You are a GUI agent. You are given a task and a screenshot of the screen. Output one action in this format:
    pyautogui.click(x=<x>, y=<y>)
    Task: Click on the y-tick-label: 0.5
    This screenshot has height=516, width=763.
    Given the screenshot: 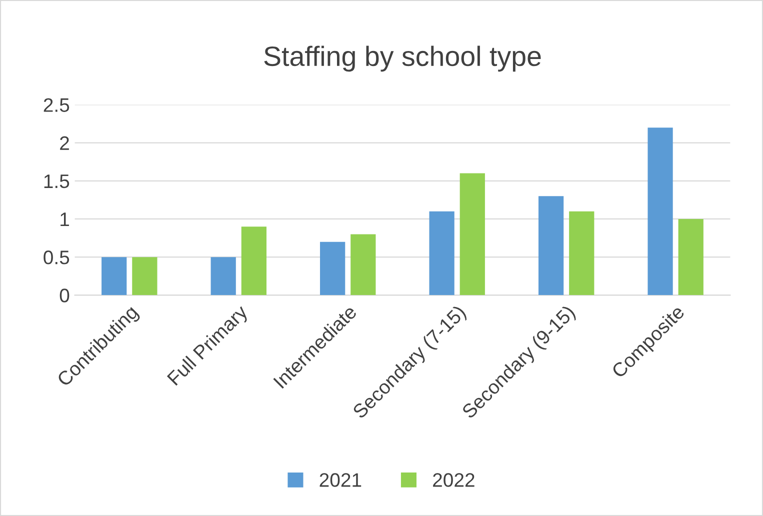 What is the action you would take?
    pyautogui.click(x=57, y=257)
    